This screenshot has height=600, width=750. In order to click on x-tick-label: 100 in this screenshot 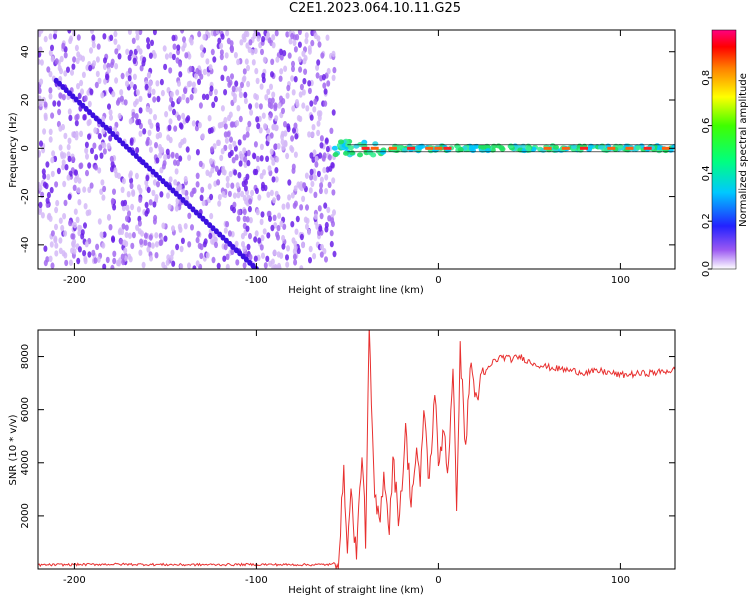, I will do `click(620, 280)`.